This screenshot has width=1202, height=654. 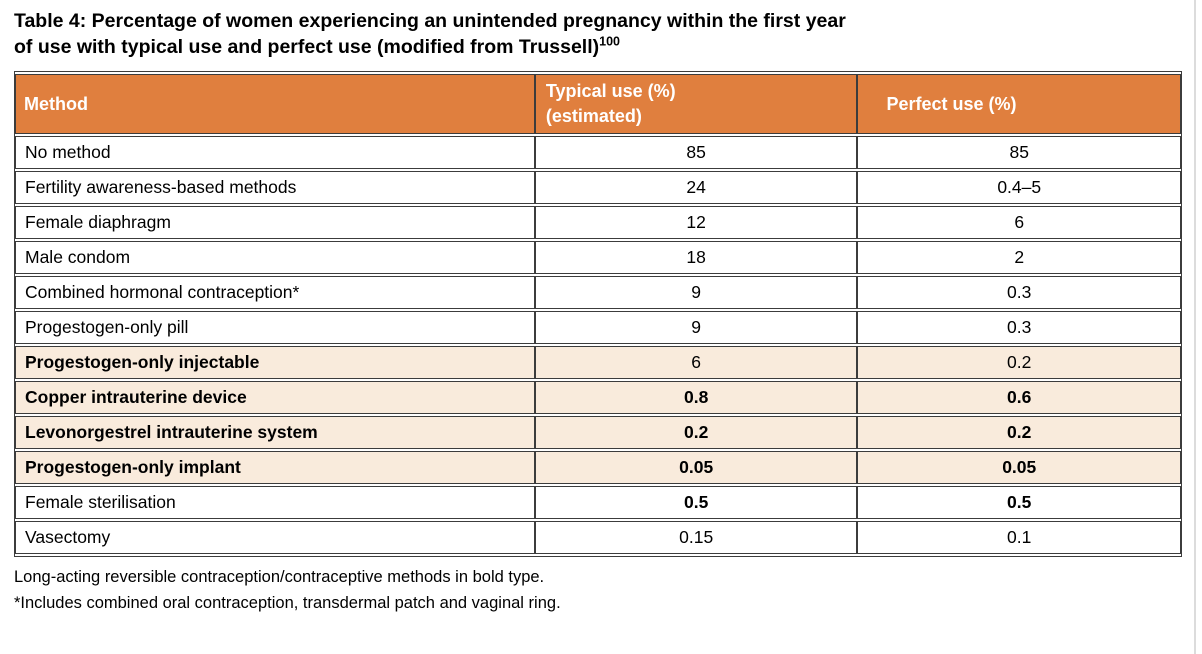 I want to click on perfect-use-cell: 6, so click(x=1019, y=222).